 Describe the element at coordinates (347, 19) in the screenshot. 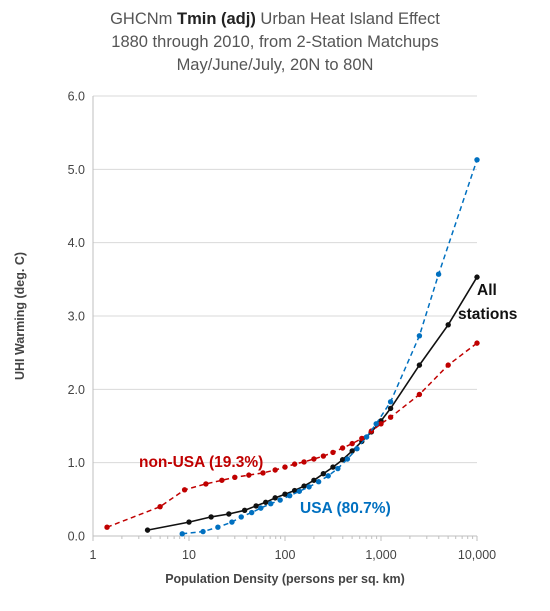

I see `title-line-1-post: Urban Heat Island Effect` at that location.